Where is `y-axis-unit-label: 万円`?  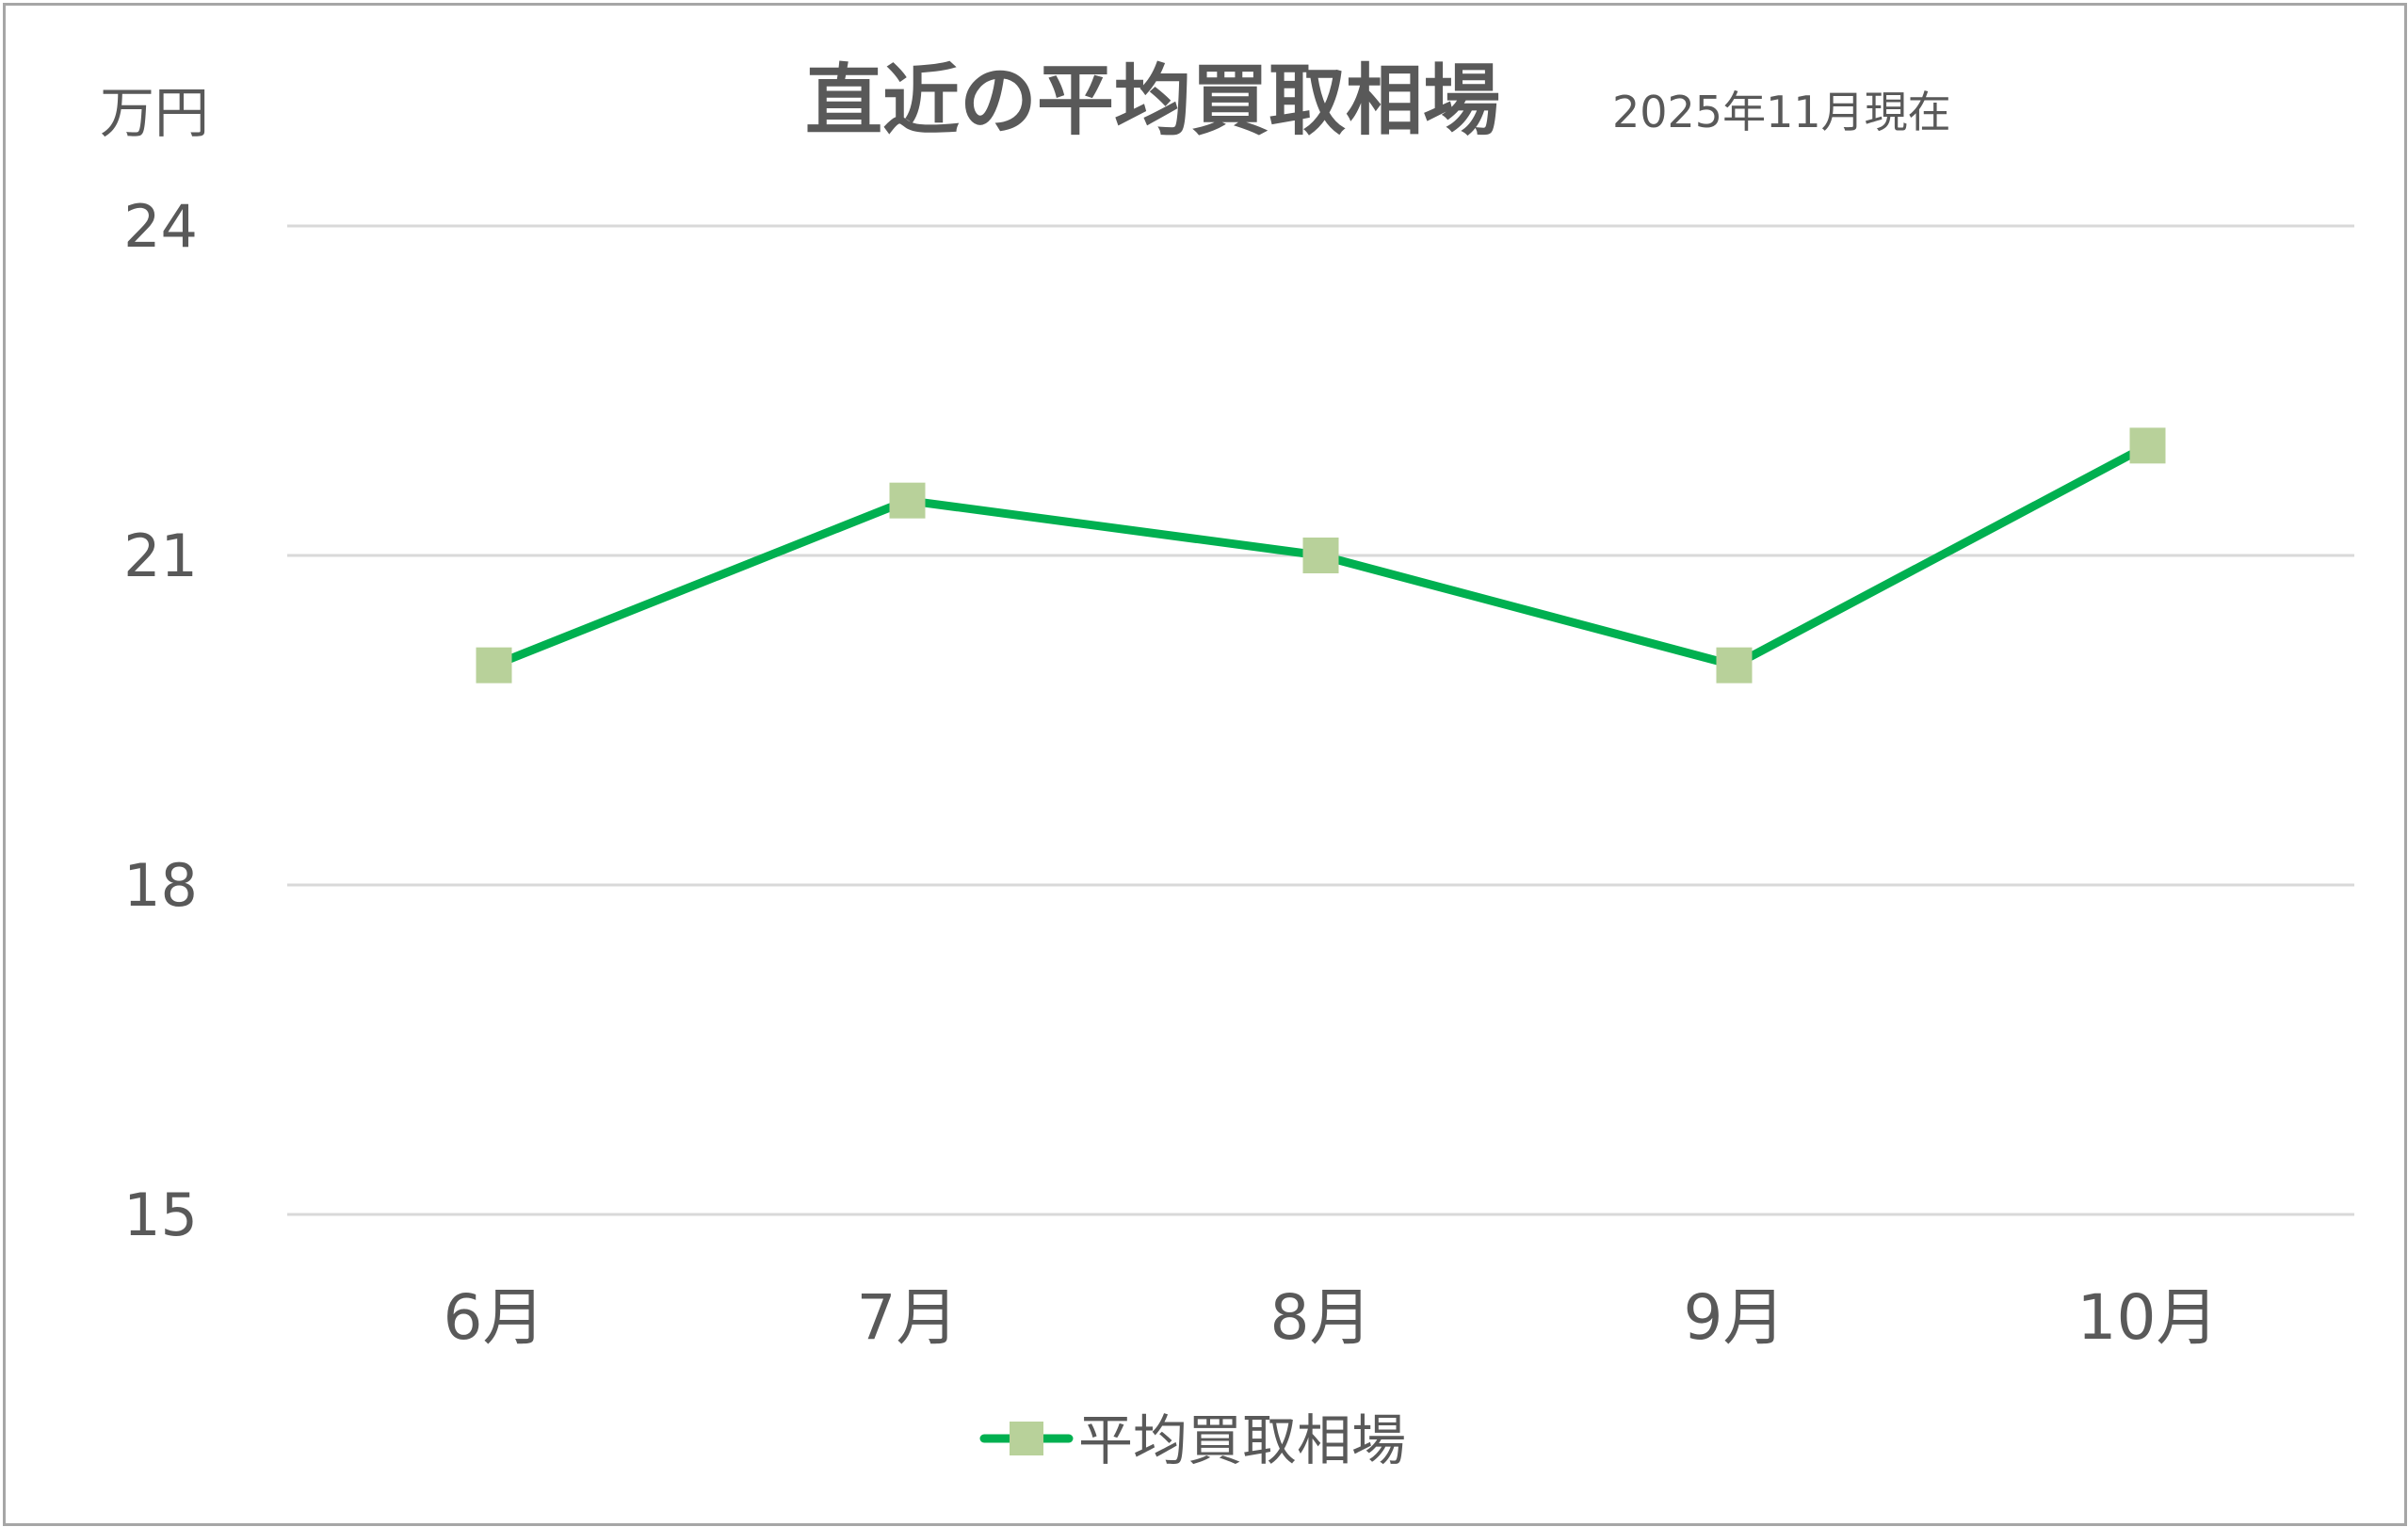
y-axis-unit-label: 万円 is located at coordinates (154, 113).